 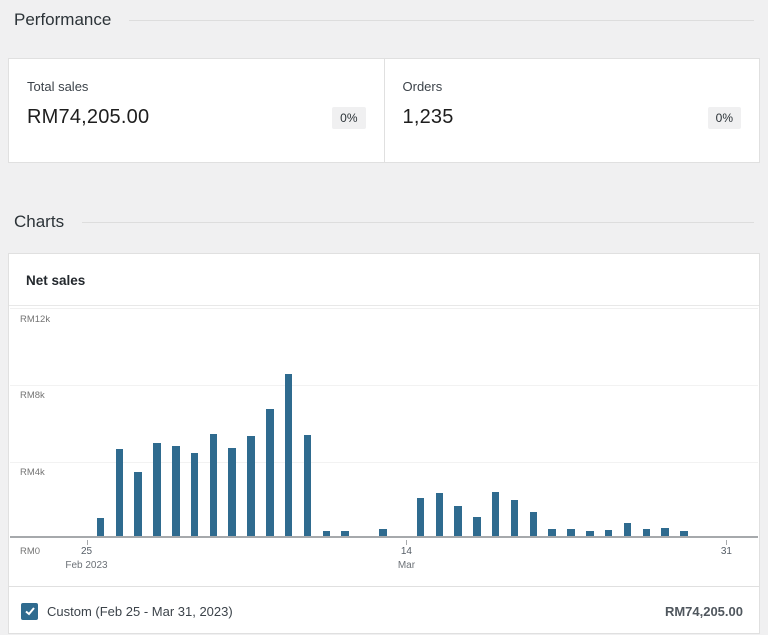 What do you see at coordinates (39, 221) in the screenshot?
I see `charts-title: Charts` at bounding box center [39, 221].